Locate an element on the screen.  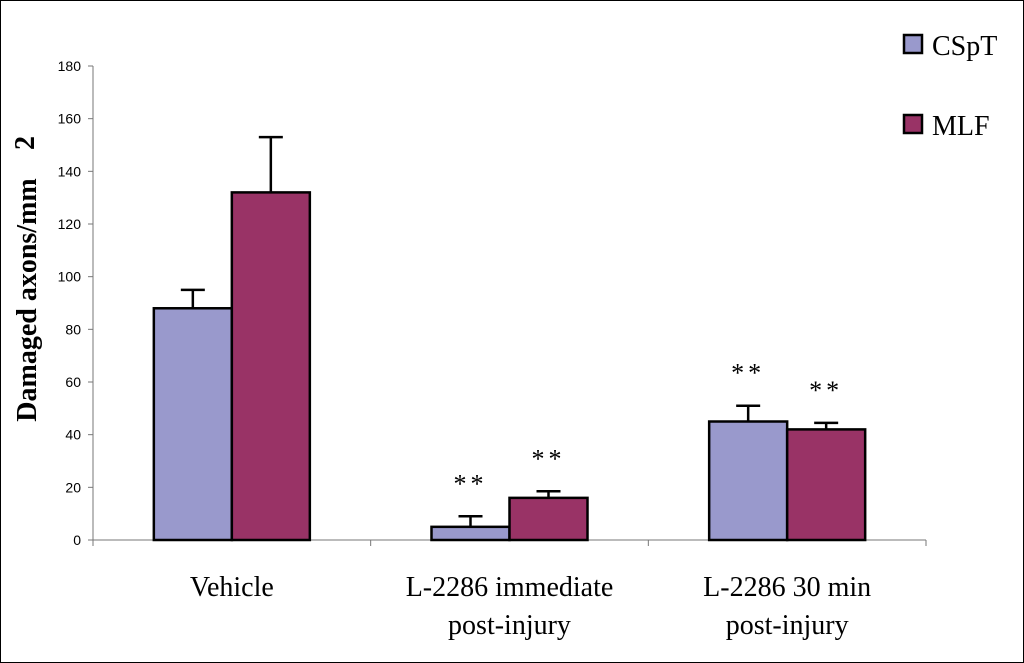
legend-label-mlf: MLF is located at coordinates (961, 126).